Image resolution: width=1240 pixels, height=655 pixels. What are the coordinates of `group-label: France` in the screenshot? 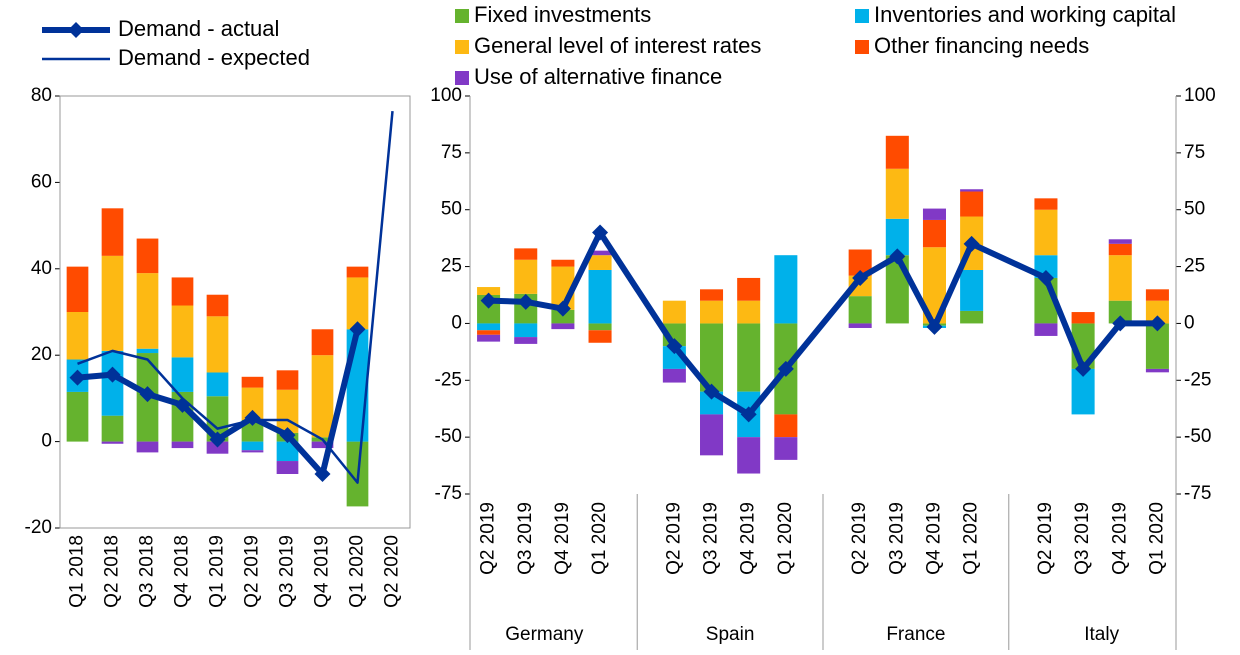 It's located at (915, 634).